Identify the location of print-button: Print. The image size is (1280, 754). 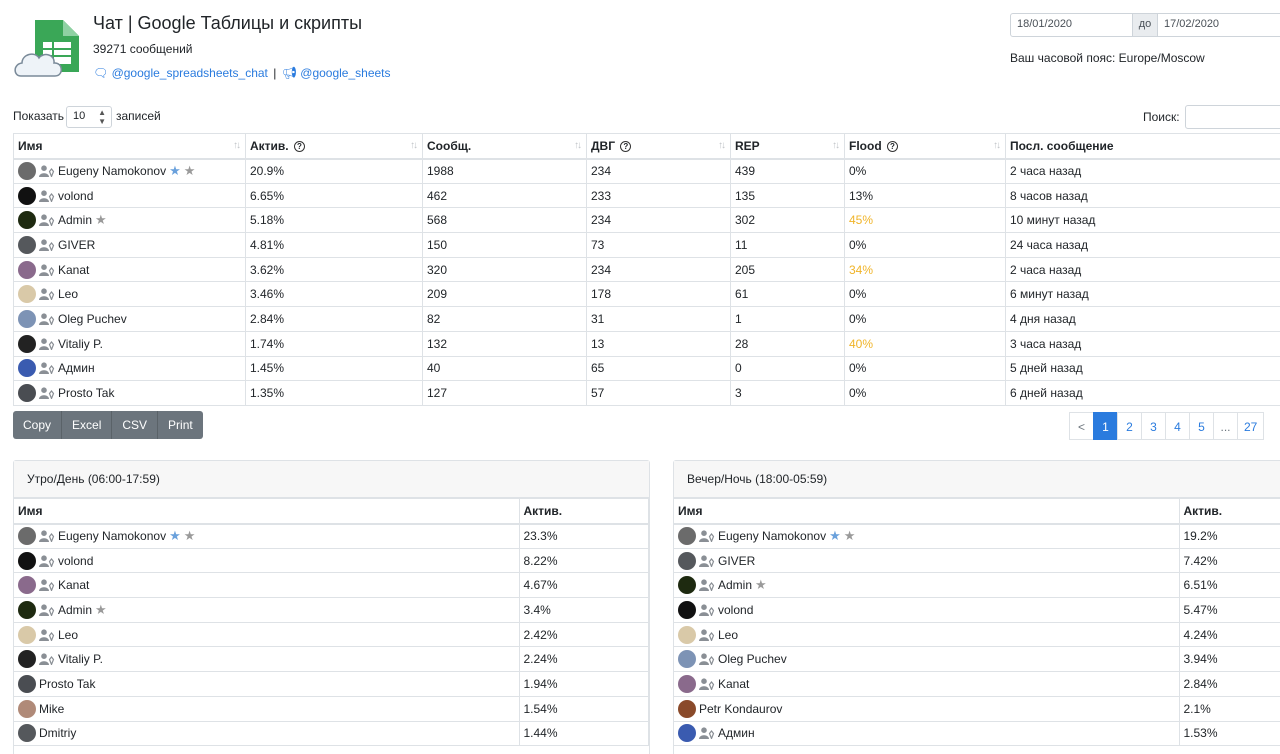
(180, 425).